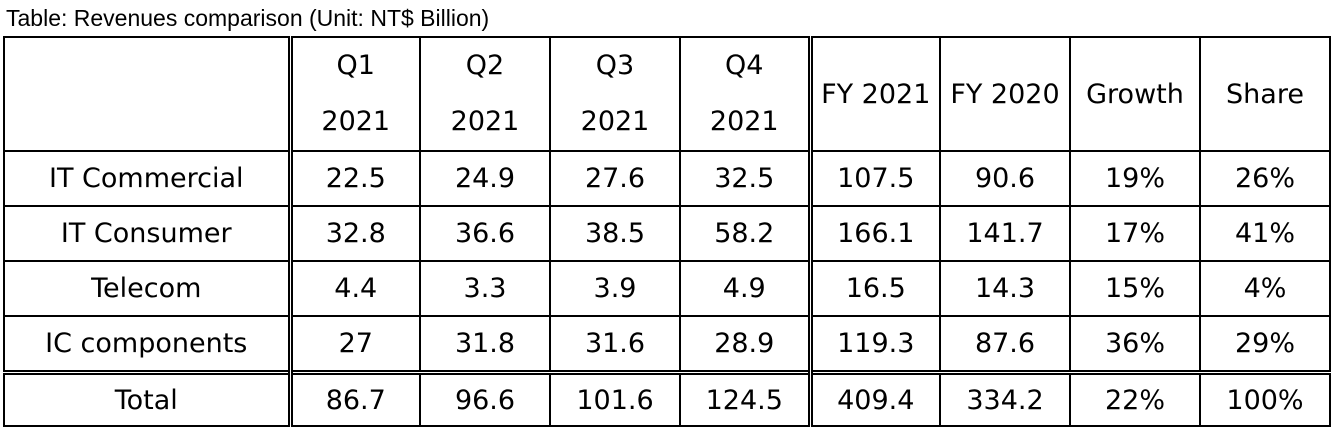  What do you see at coordinates (745, 398) in the screenshot?
I see `total-value-q4: 124.5` at bounding box center [745, 398].